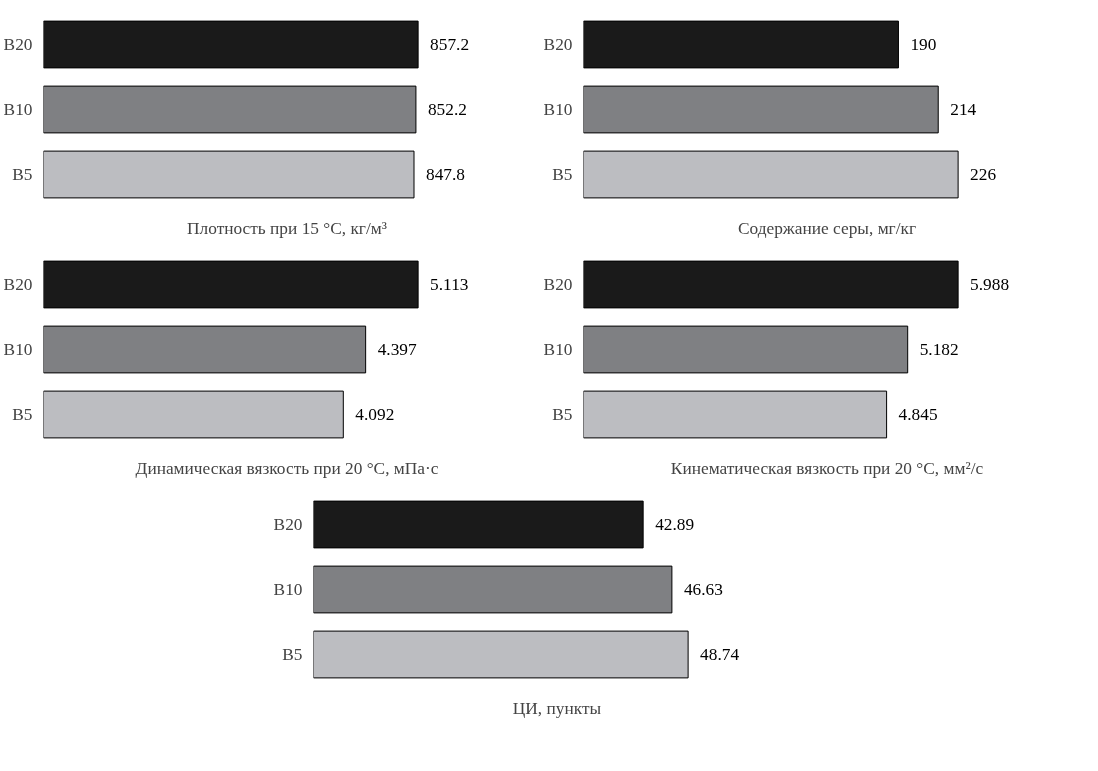  What do you see at coordinates (446, 174) in the screenshot?
I see `data-label: 847.8` at bounding box center [446, 174].